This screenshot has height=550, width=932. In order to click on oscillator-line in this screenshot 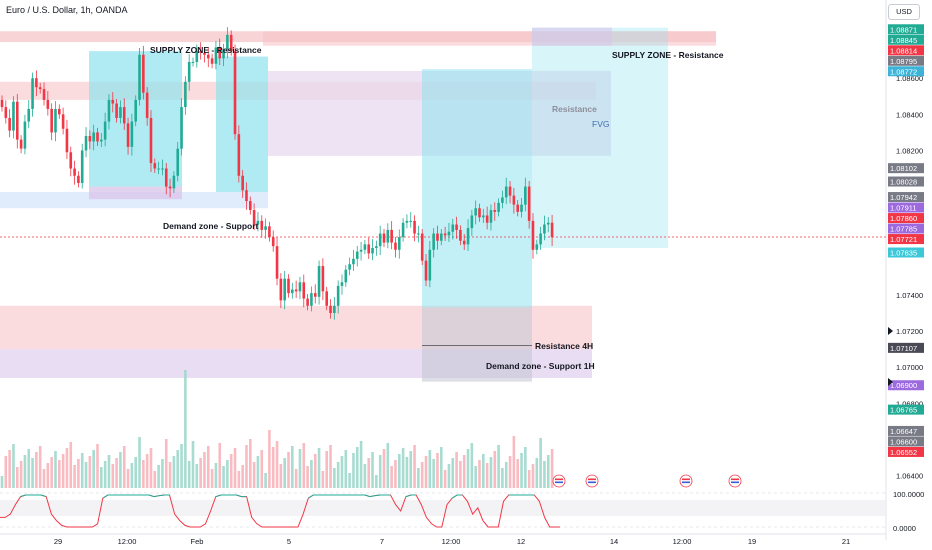, I will do `click(280, 511)`.